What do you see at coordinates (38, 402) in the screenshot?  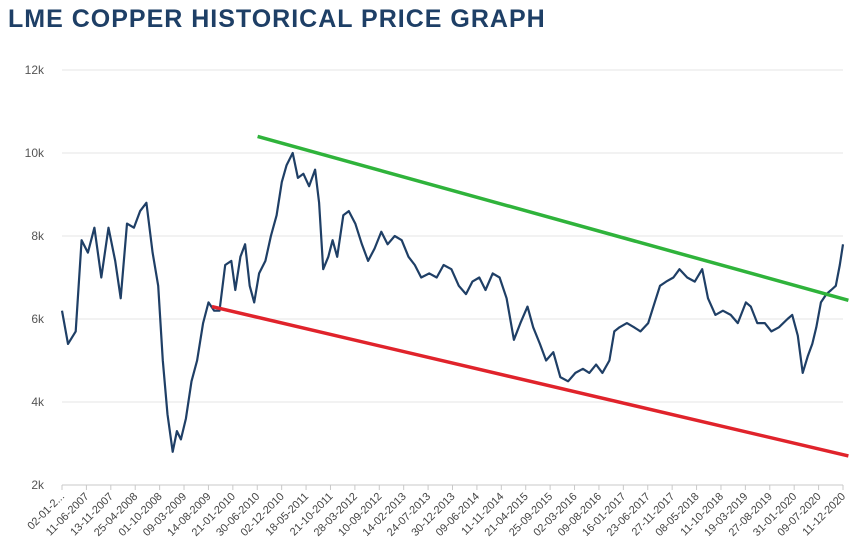 I see `y-tick-label: 4k` at bounding box center [38, 402].